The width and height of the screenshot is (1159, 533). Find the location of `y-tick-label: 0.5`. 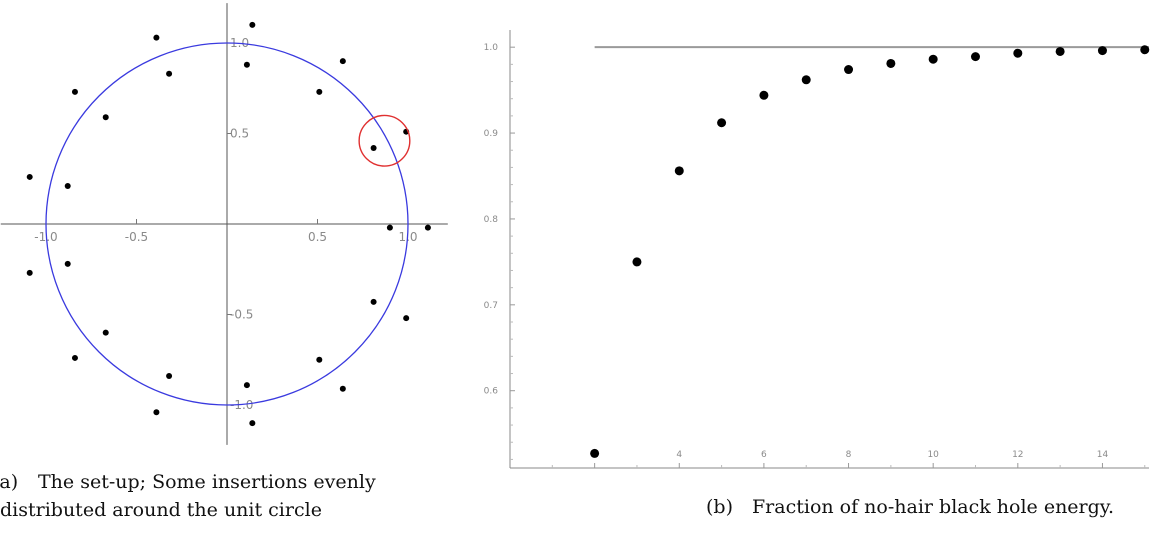

y-tick-label: 0.5 is located at coordinates (239, 134).